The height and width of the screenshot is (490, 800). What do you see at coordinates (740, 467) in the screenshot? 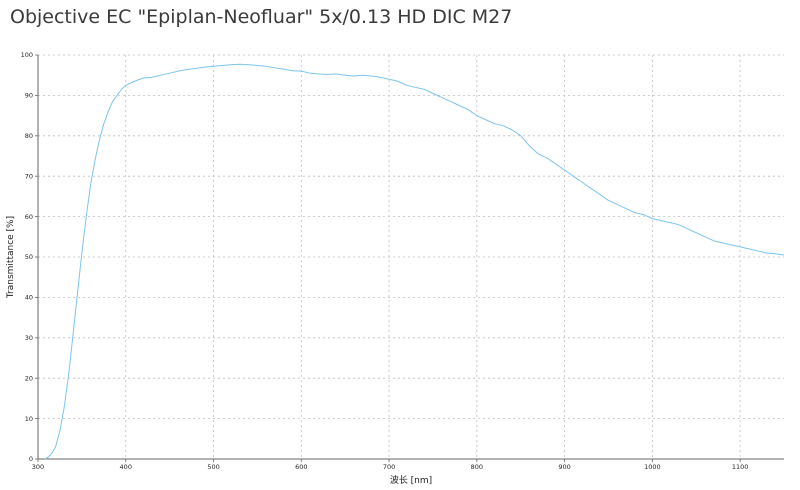
I see `x-tick-label: 1100` at bounding box center [740, 467].